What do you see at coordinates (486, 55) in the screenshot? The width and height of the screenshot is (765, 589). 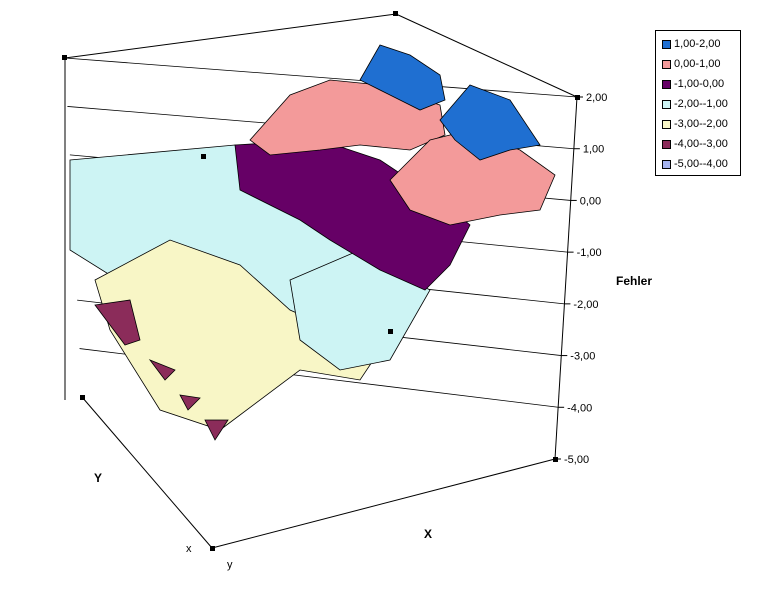 I see `frame-top-back-right` at bounding box center [486, 55].